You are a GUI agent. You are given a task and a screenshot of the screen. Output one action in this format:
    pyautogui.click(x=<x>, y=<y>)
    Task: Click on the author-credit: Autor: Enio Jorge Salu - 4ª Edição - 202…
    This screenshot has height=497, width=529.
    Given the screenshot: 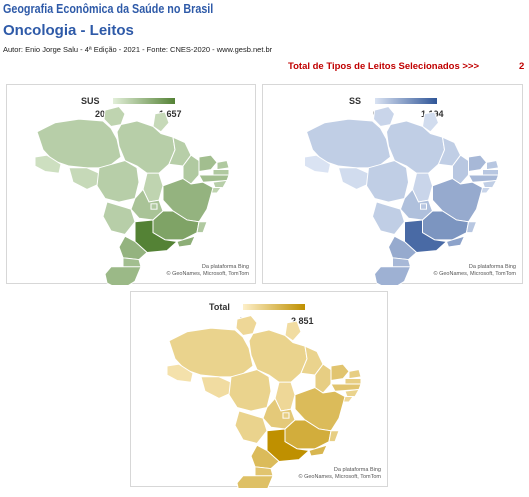 What is the action you would take?
    pyautogui.click(x=138, y=49)
    